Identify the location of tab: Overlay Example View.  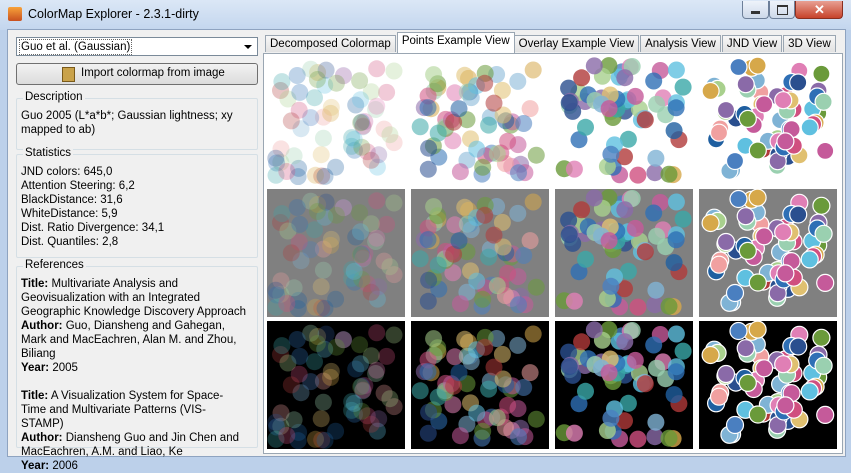
(576, 43).